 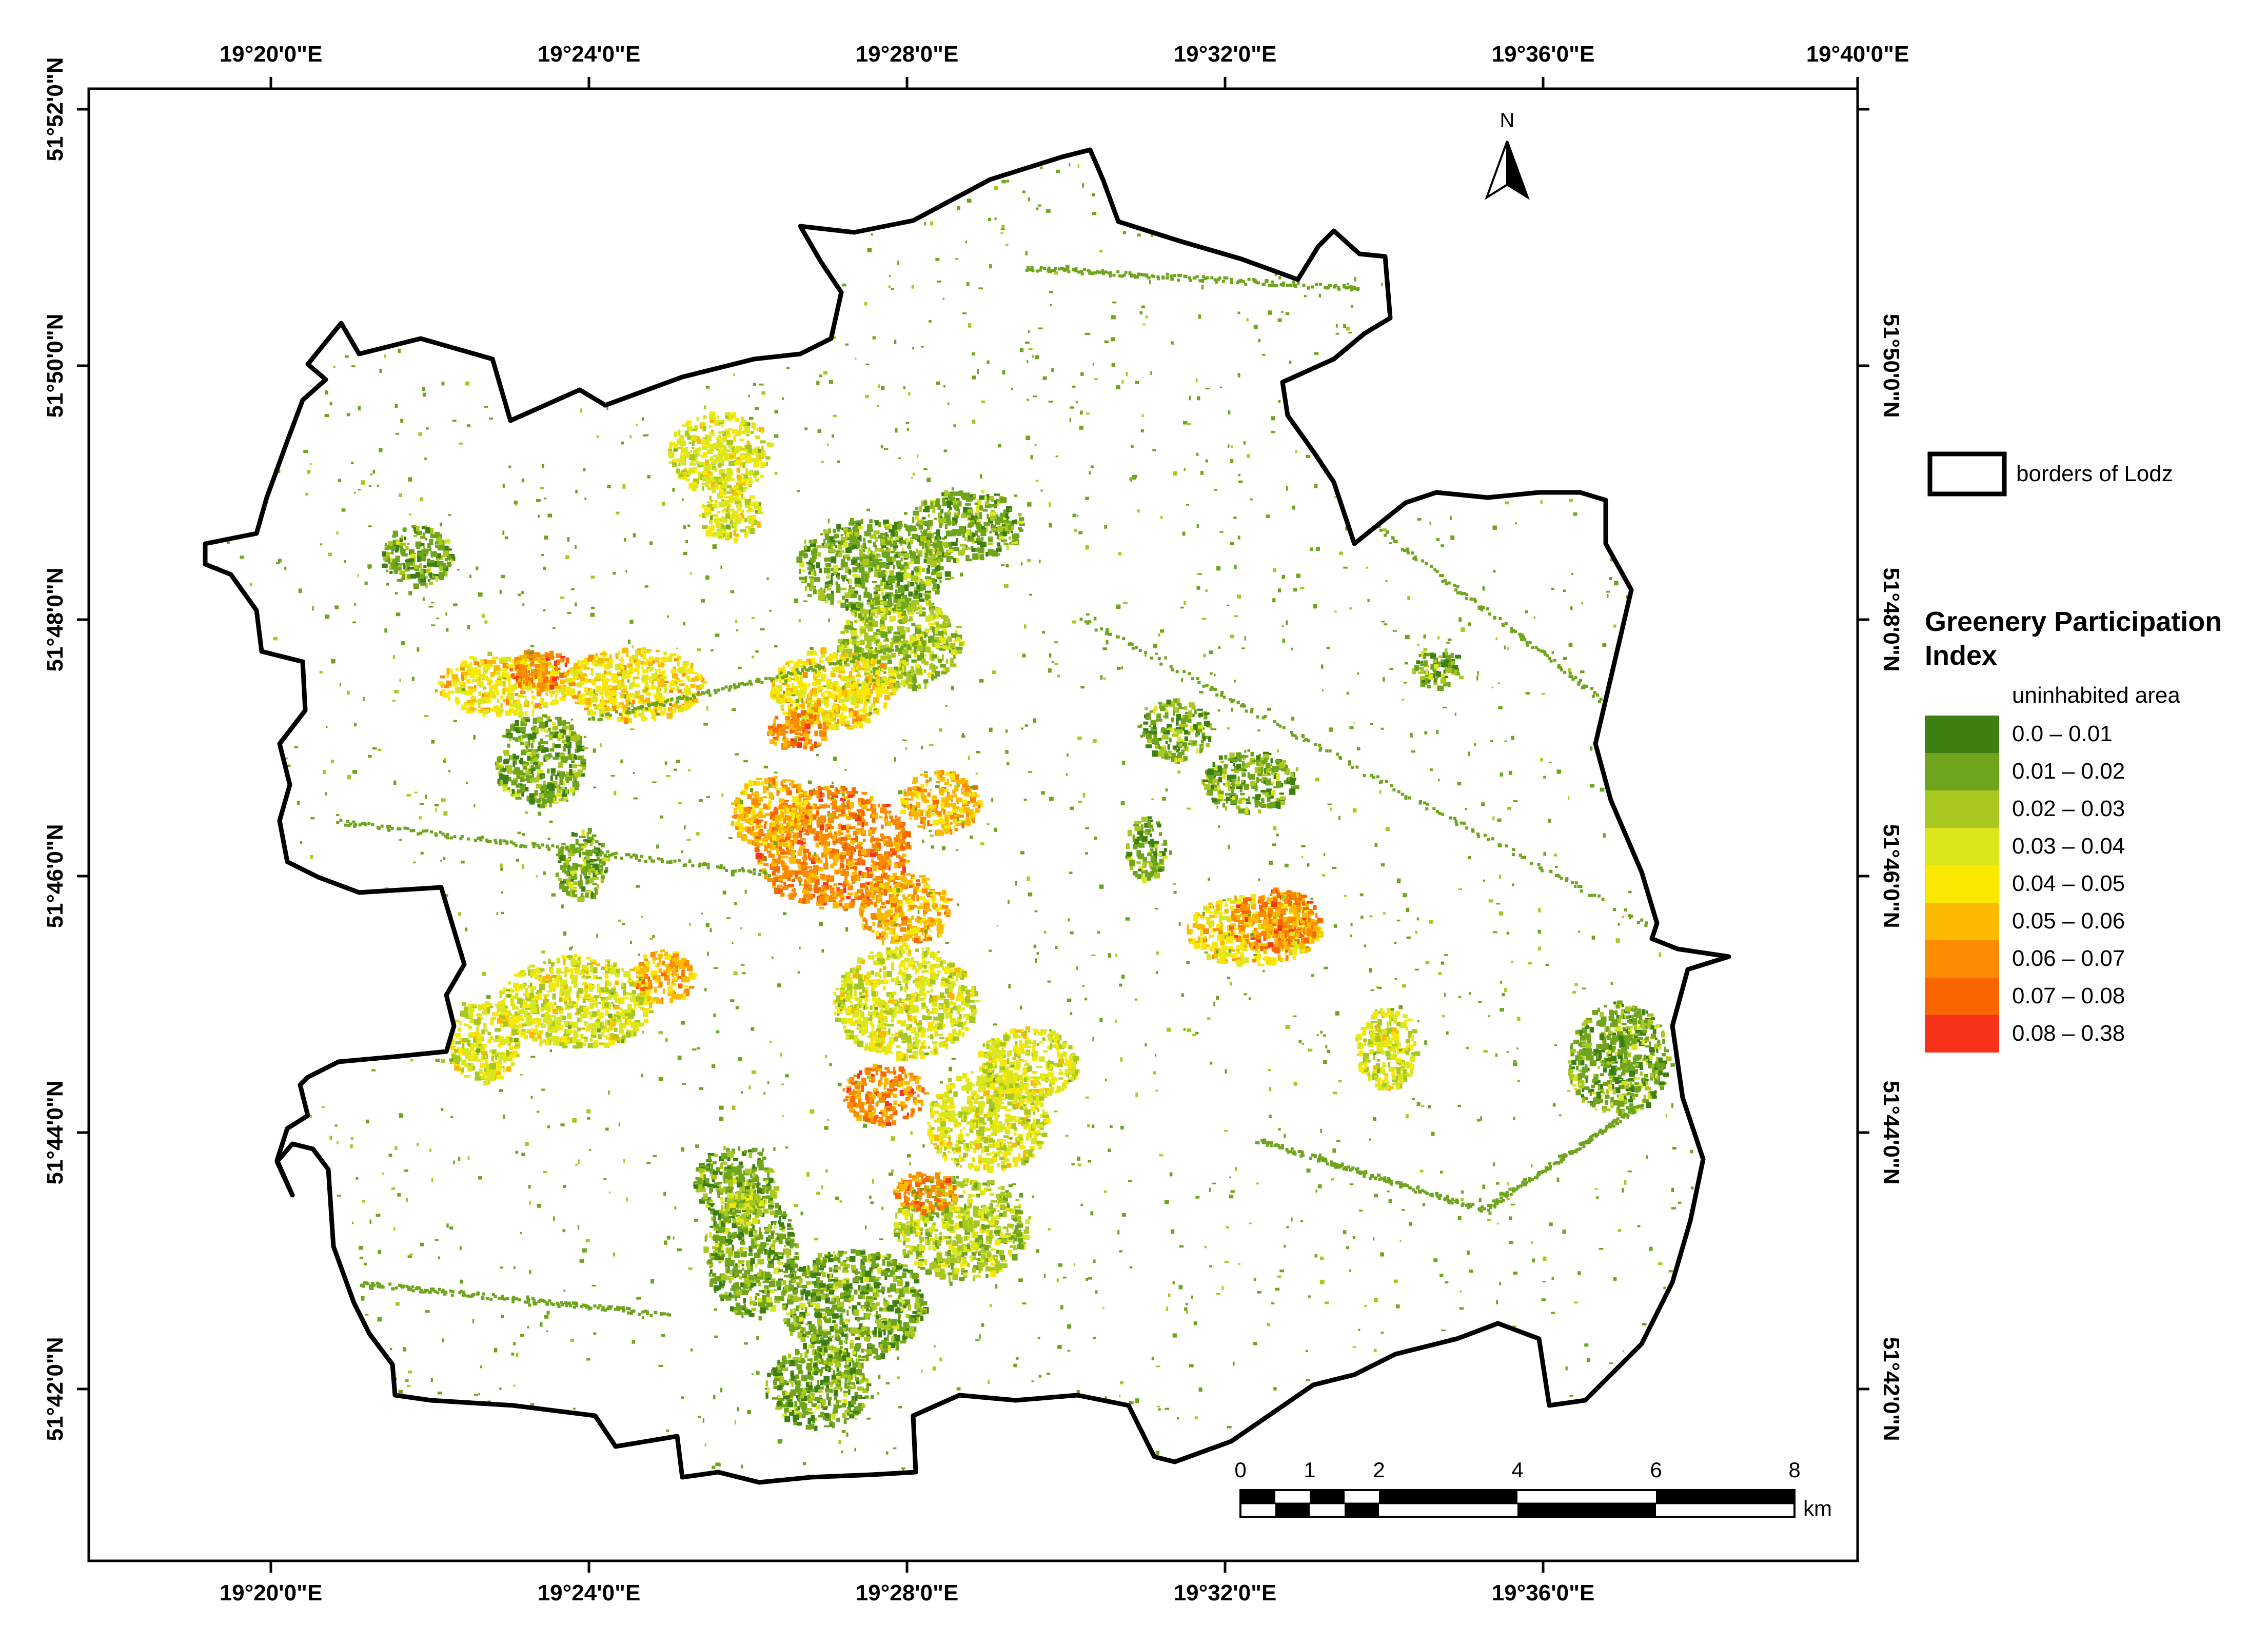 I want to click on legend-class-label: 0.03 – 0.04, so click(x=2068, y=847).